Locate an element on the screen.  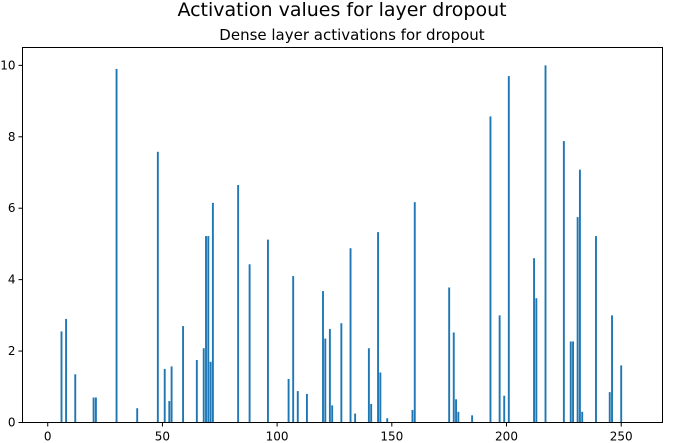
y-tick-label: 8 is located at coordinates (12, 137).